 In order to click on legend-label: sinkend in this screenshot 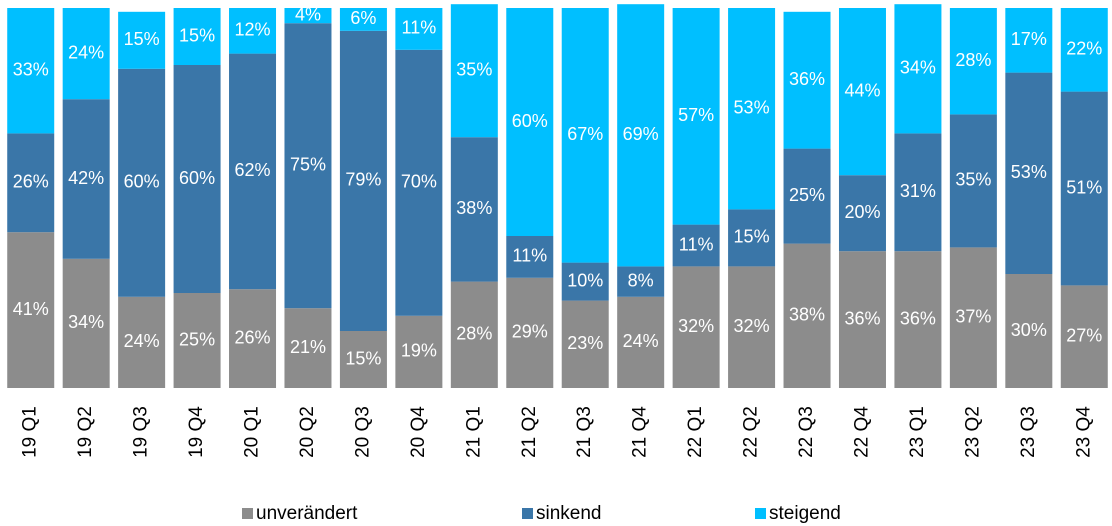, I will do `click(569, 513)`.